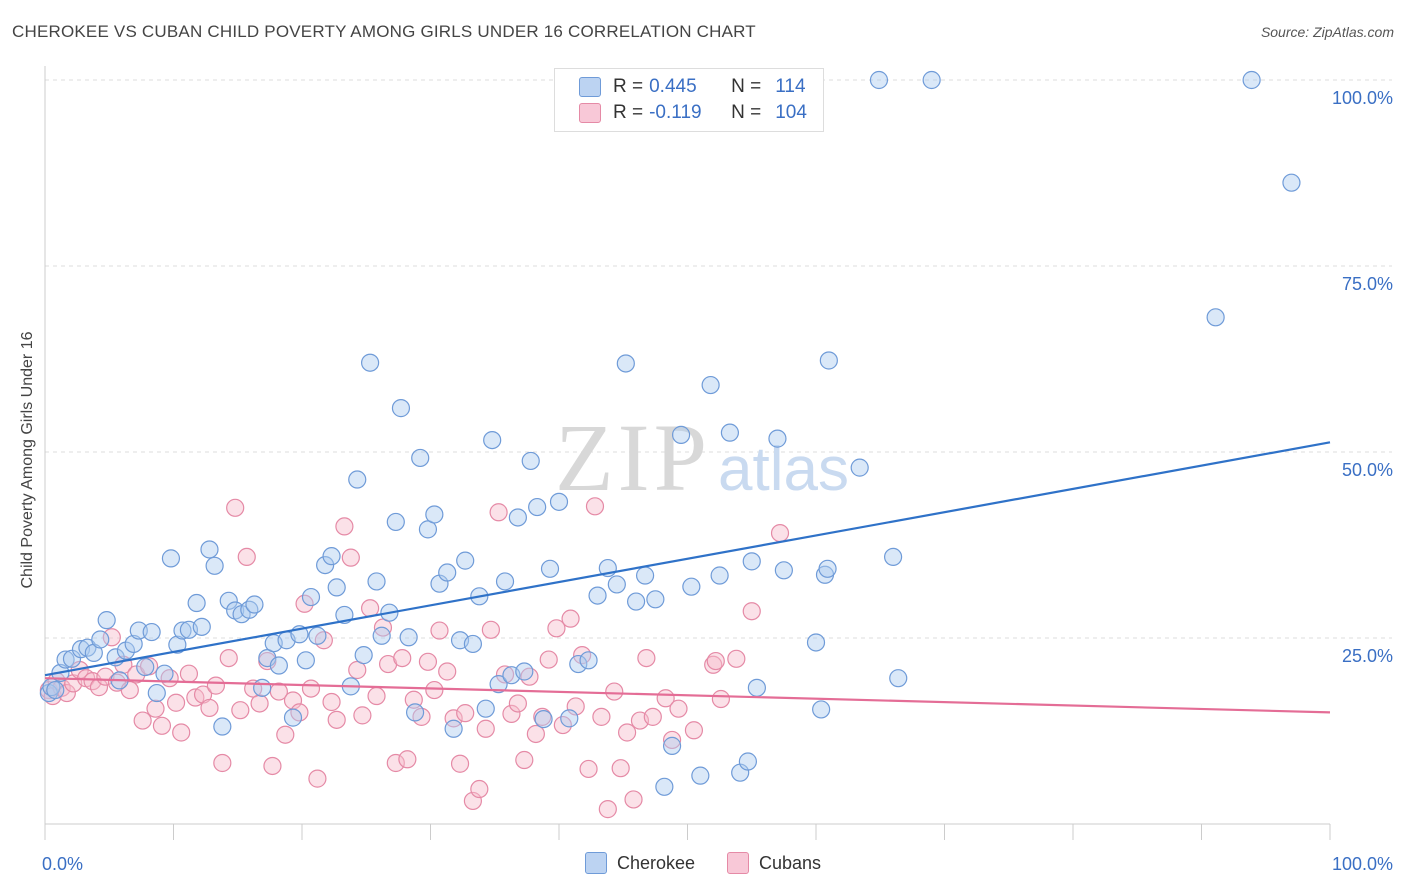 This screenshot has height=892, width=1406. I want to click on legend-item-cherokee: Cherokee, so click(639, 863).